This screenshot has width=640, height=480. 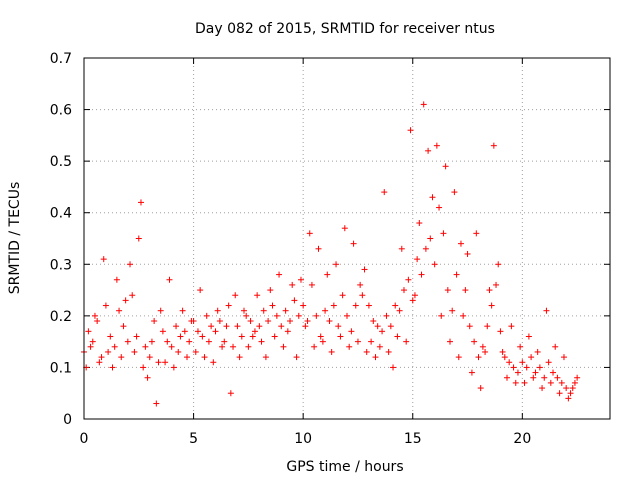 What do you see at coordinates (61, 162) in the screenshot?
I see `y-tick-label: 0.5` at bounding box center [61, 162].